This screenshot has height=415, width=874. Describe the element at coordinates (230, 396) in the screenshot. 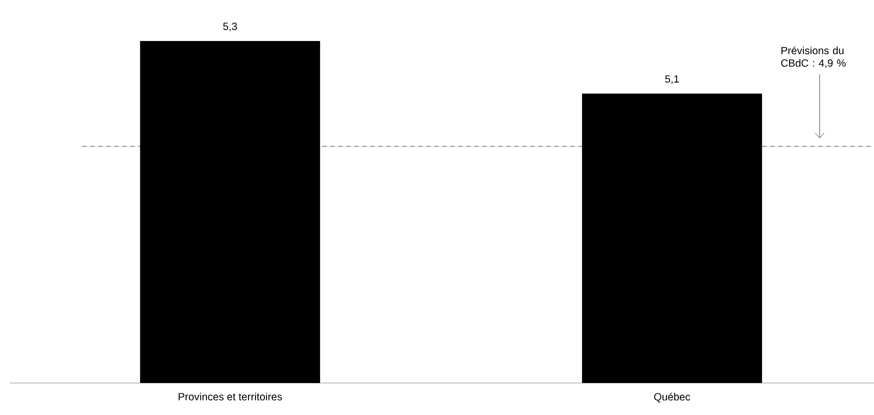

I see `x-tick-label: Provinces et territoires` at that location.